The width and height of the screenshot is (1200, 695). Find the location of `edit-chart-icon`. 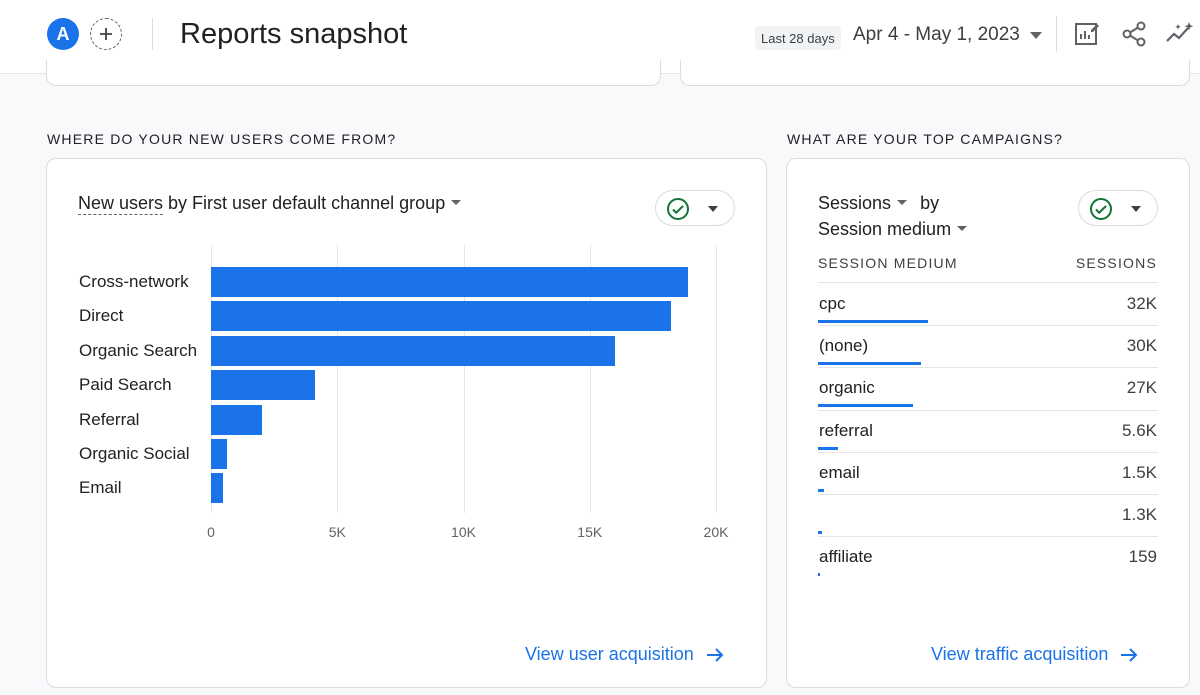

edit-chart-icon is located at coordinates (1087, 34).